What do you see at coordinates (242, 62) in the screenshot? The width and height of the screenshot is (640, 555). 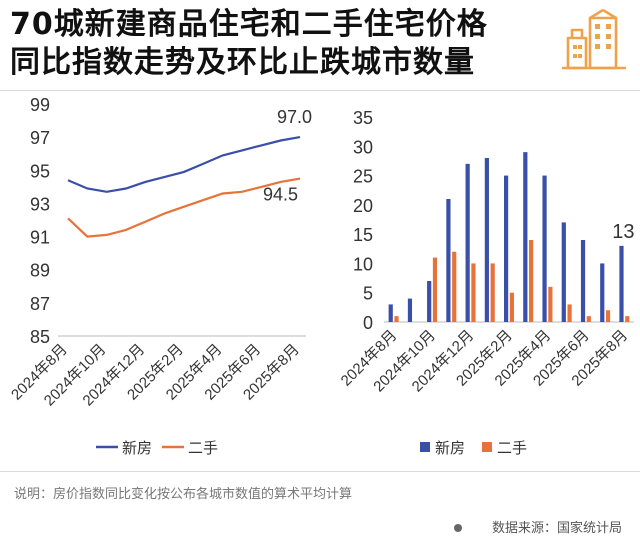 I see `title-line-2: 同比指数走势及环比止跌城市数量` at bounding box center [242, 62].